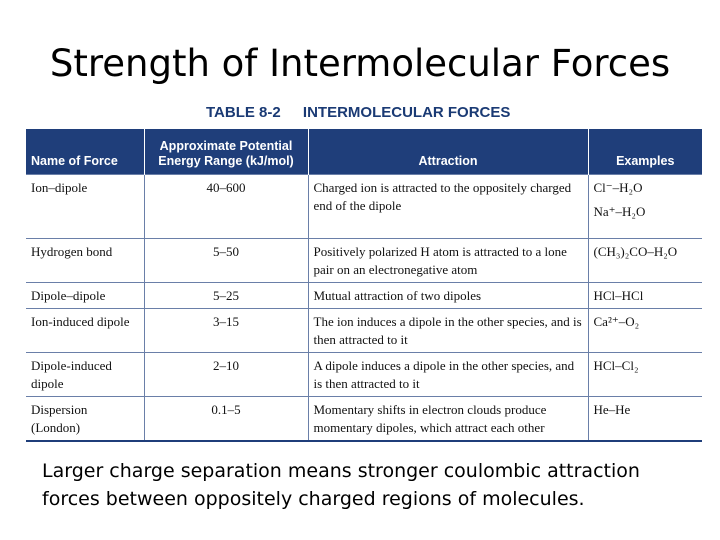 The width and height of the screenshot is (720, 540). What do you see at coordinates (447, 152) in the screenshot?
I see `col-header-attraction: Attraction` at bounding box center [447, 152].